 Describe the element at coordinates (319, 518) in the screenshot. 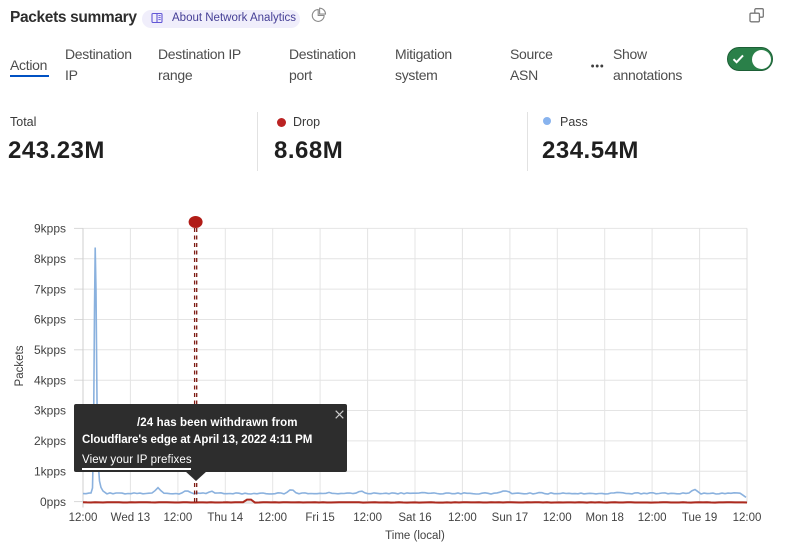

I see `svg-text: Fri 15` at that location.